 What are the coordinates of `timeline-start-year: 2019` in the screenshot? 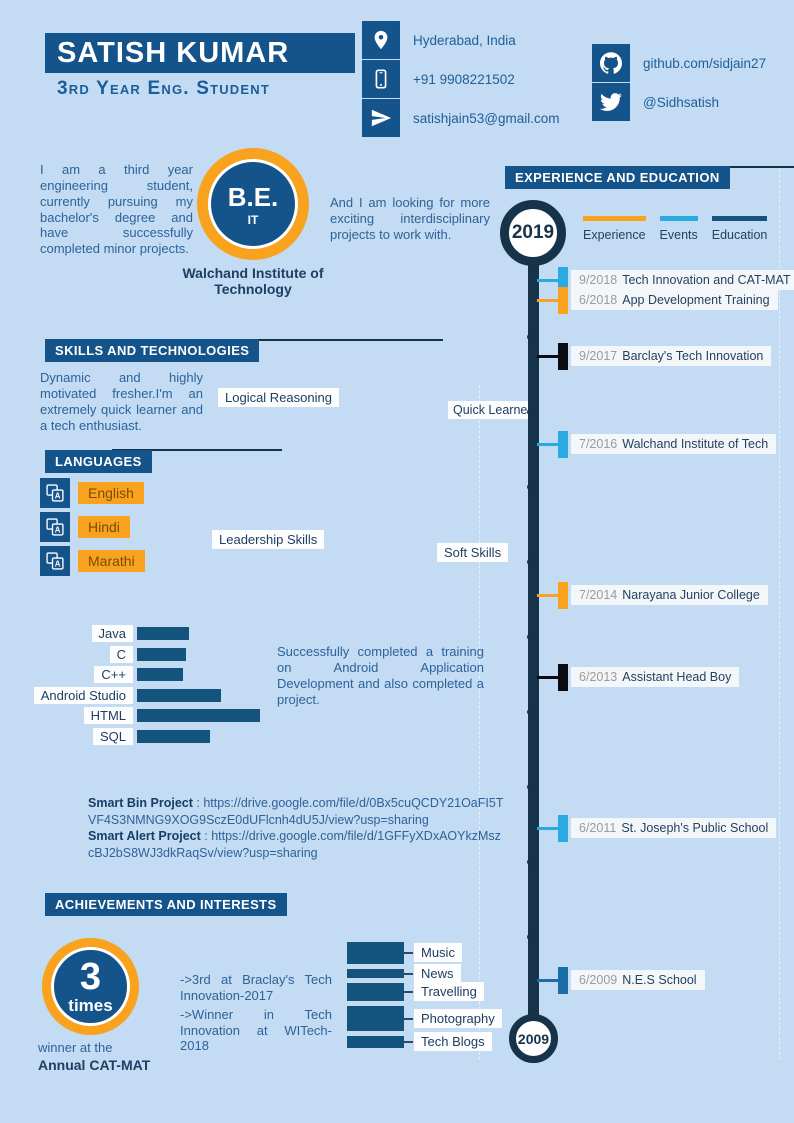 It's located at (533, 233).